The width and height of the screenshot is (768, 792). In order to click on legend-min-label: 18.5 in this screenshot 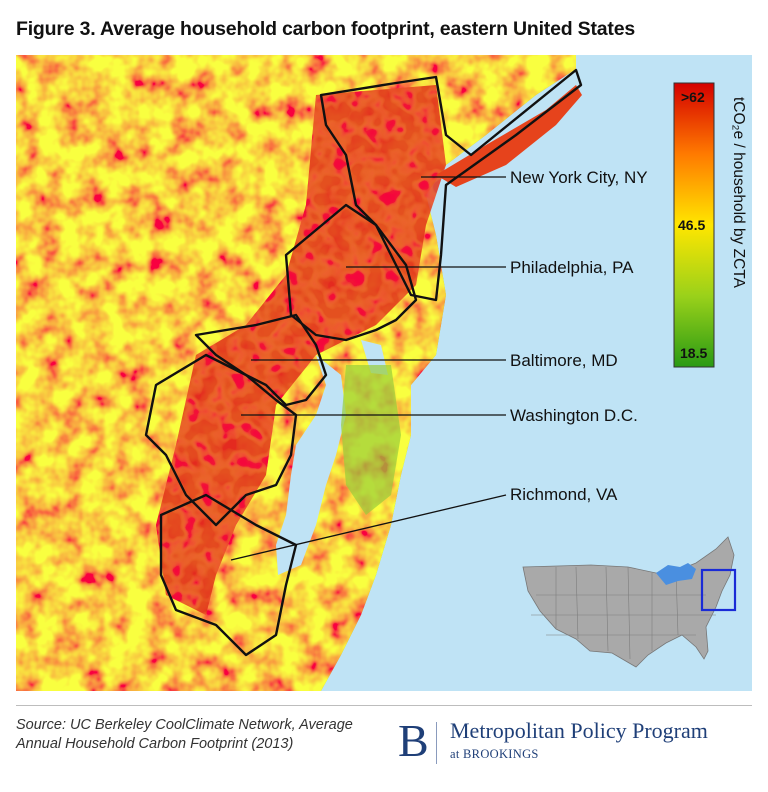, I will do `click(693, 353)`.